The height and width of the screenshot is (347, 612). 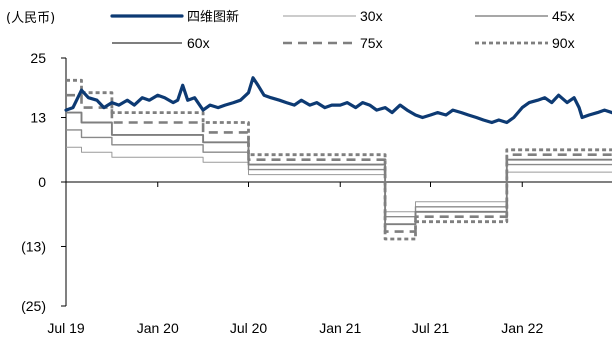 What do you see at coordinates (42, 182) in the screenshot?
I see `y-tick-label: 0` at bounding box center [42, 182].